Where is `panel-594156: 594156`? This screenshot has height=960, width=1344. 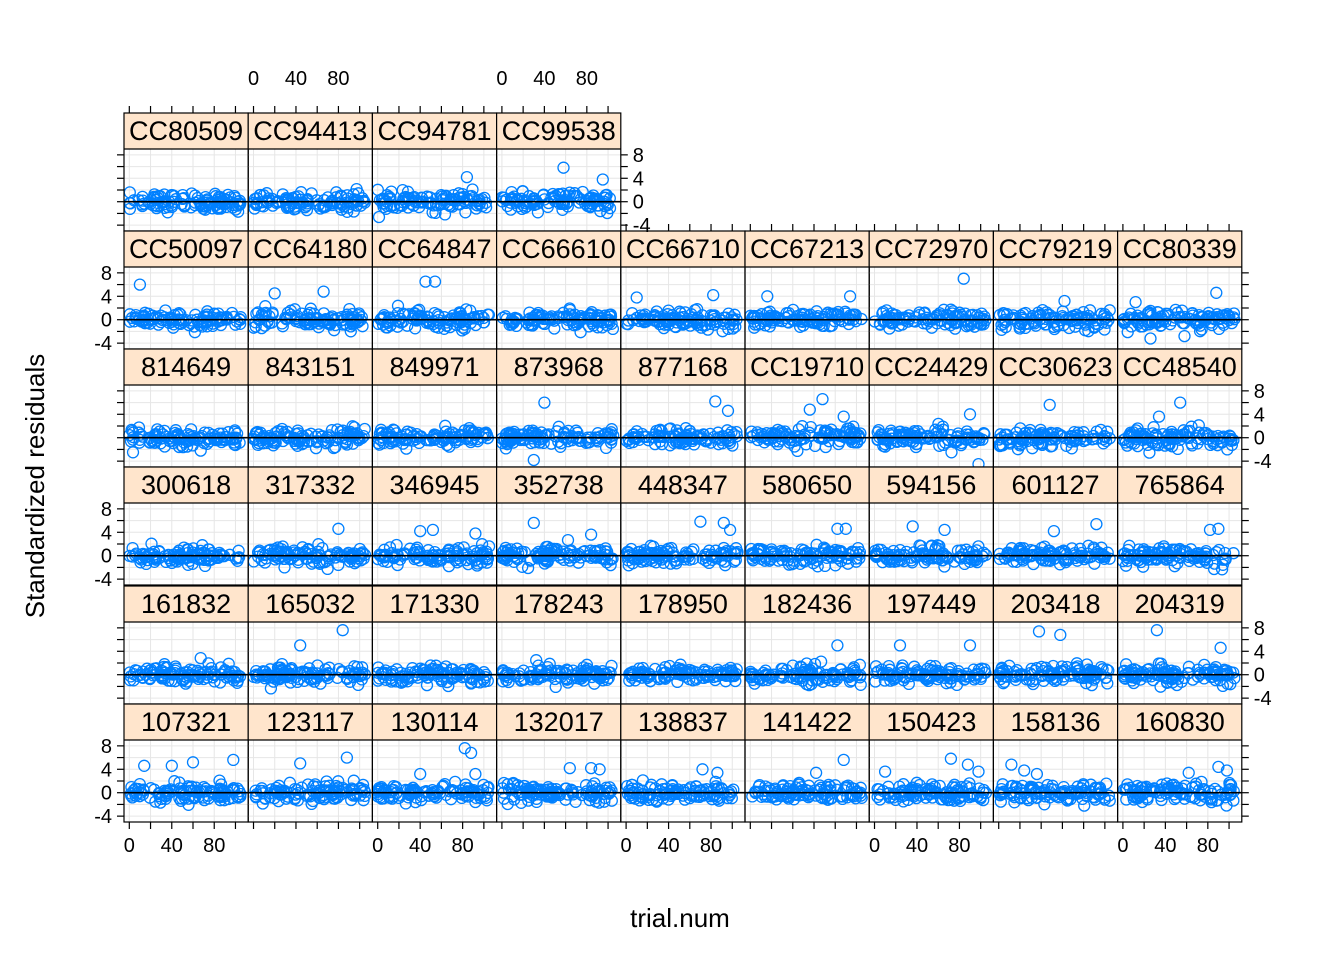 panel-594156: 594156 is located at coordinates (931, 526).